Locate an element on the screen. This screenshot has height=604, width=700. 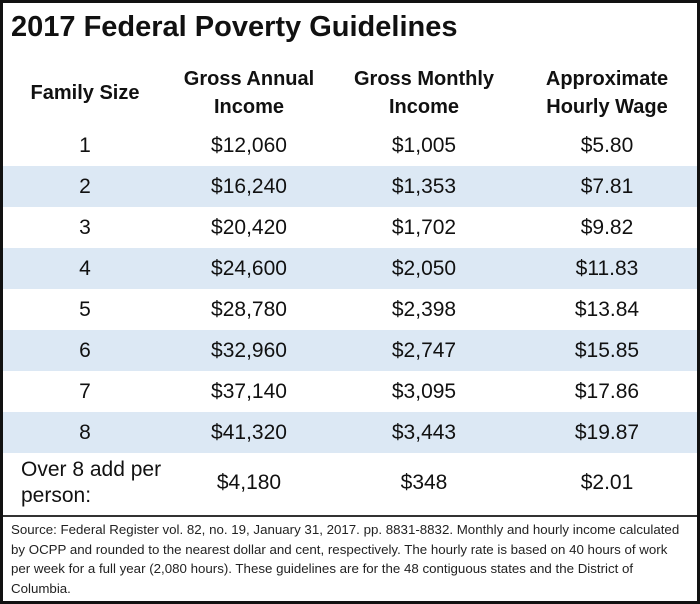
table-cell: 1 is located at coordinates (85, 145).